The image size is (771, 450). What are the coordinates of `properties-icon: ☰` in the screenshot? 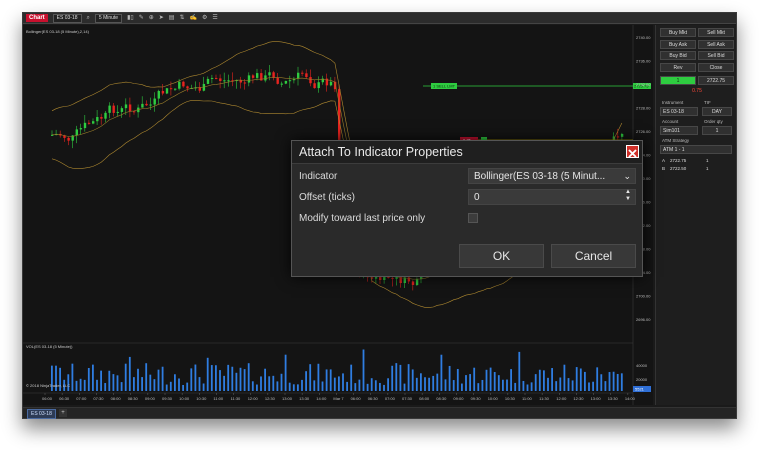 It's located at (215, 18).